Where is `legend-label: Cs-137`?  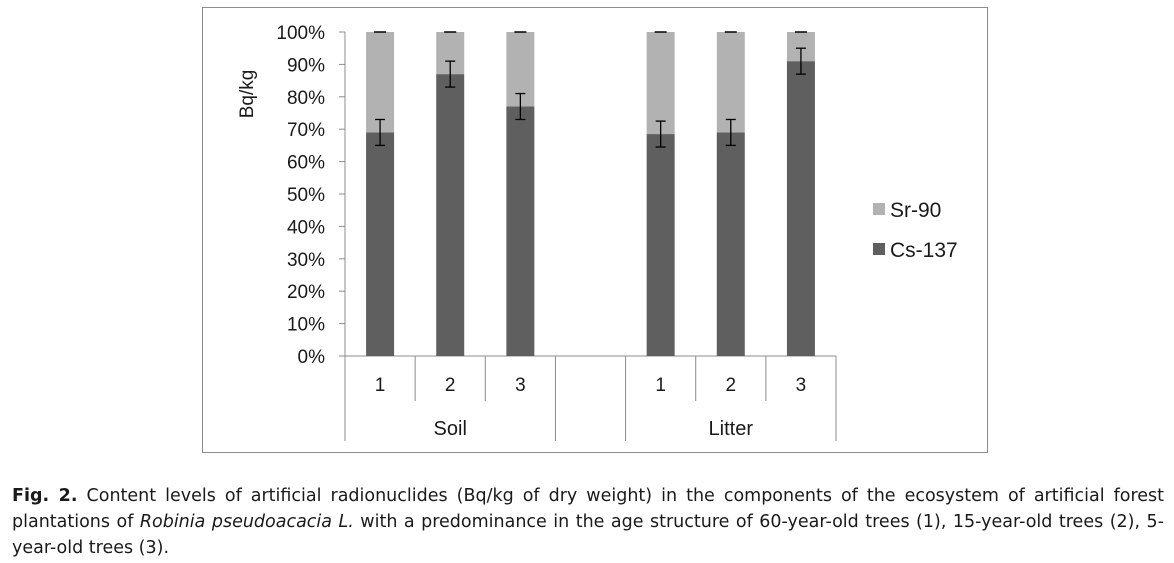
legend-label: Cs-137 is located at coordinates (924, 250).